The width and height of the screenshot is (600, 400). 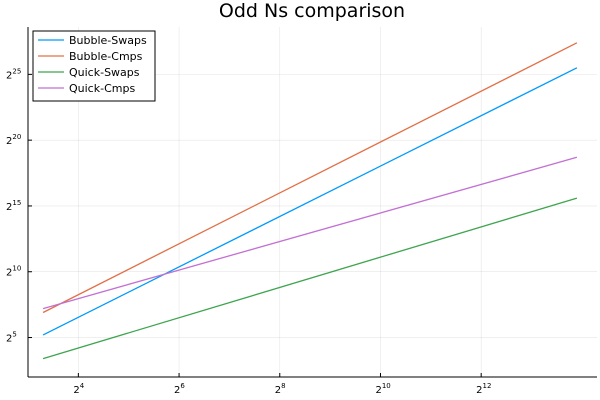 I want to click on legend-box, so click(x=94, y=66).